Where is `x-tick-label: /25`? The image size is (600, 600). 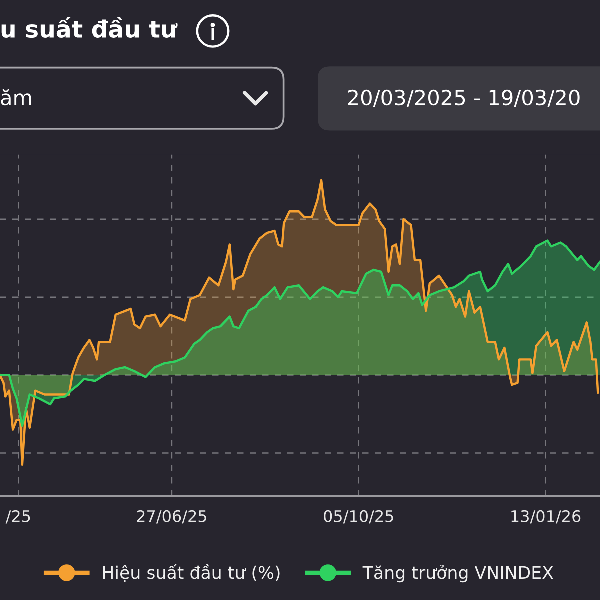
x-tick-label: /25 is located at coordinates (18, 517).